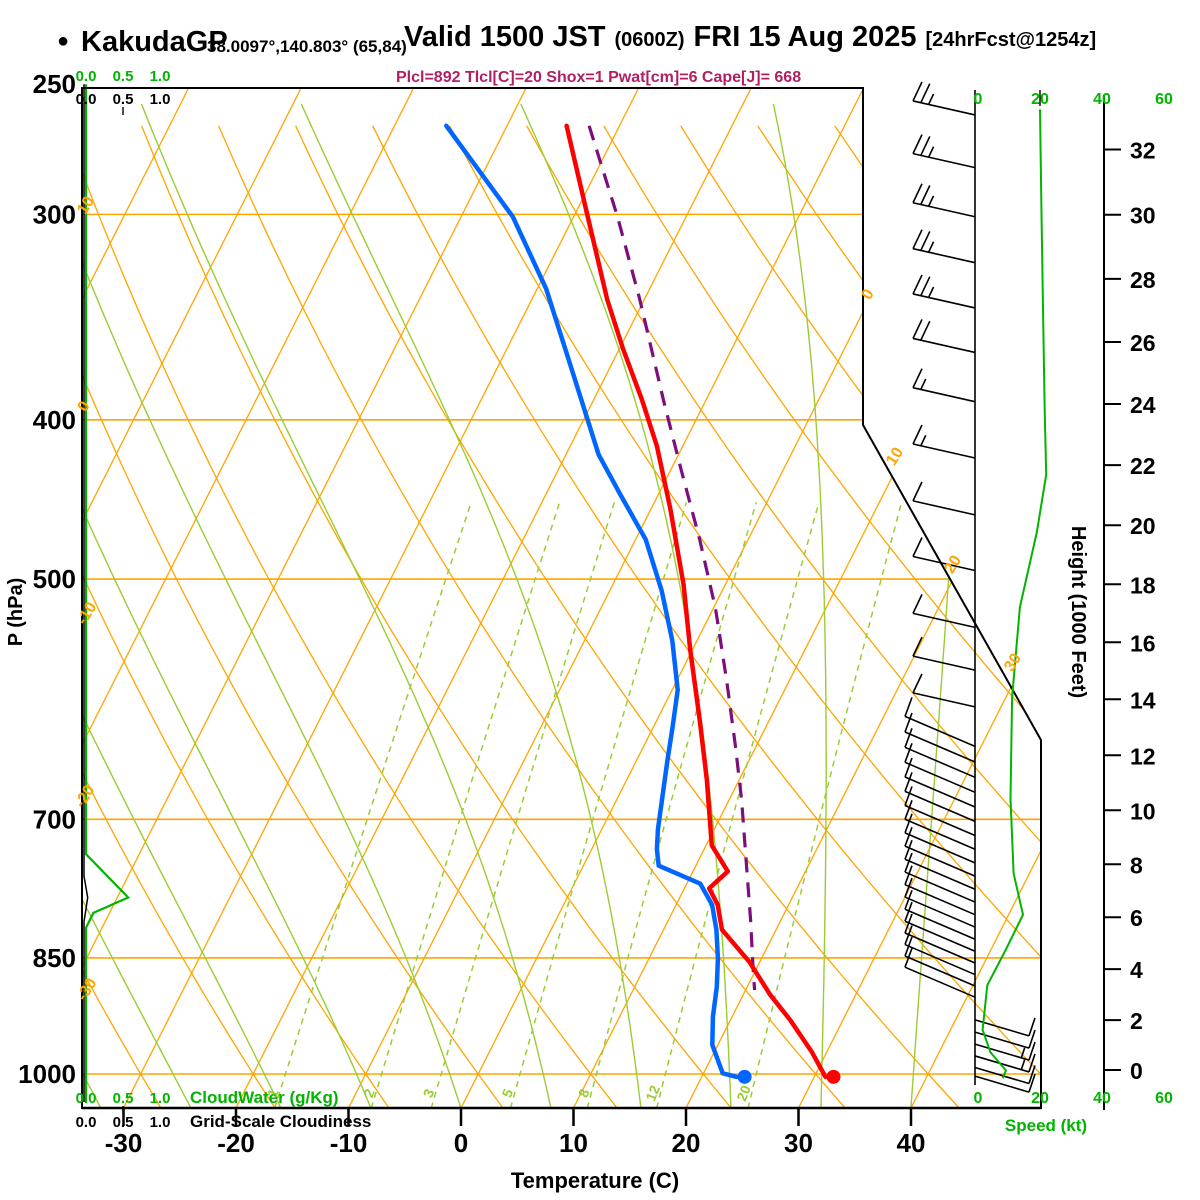 Image resolution: width=1200 pixels, height=1200 pixels. What do you see at coordinates (160, 1098) in the screenshot?
I see `cloudwater-scale-label: 1.0` at bounding box center [160, 1098].